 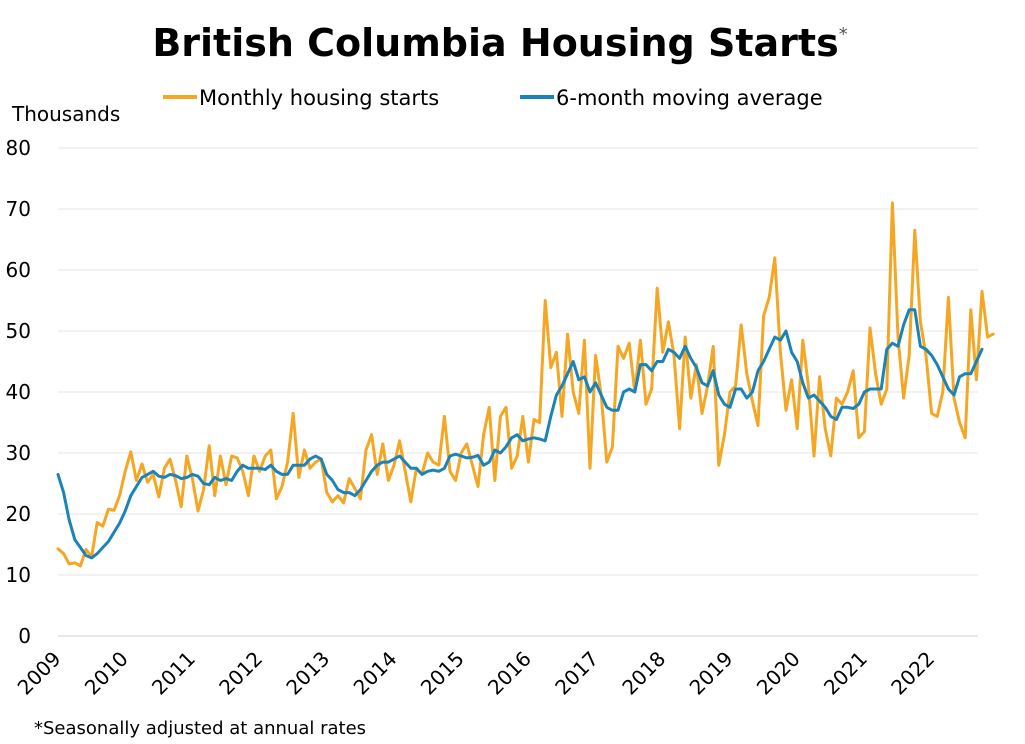 I want to click on y-tick-label: 40, so click(x=18, y=392).